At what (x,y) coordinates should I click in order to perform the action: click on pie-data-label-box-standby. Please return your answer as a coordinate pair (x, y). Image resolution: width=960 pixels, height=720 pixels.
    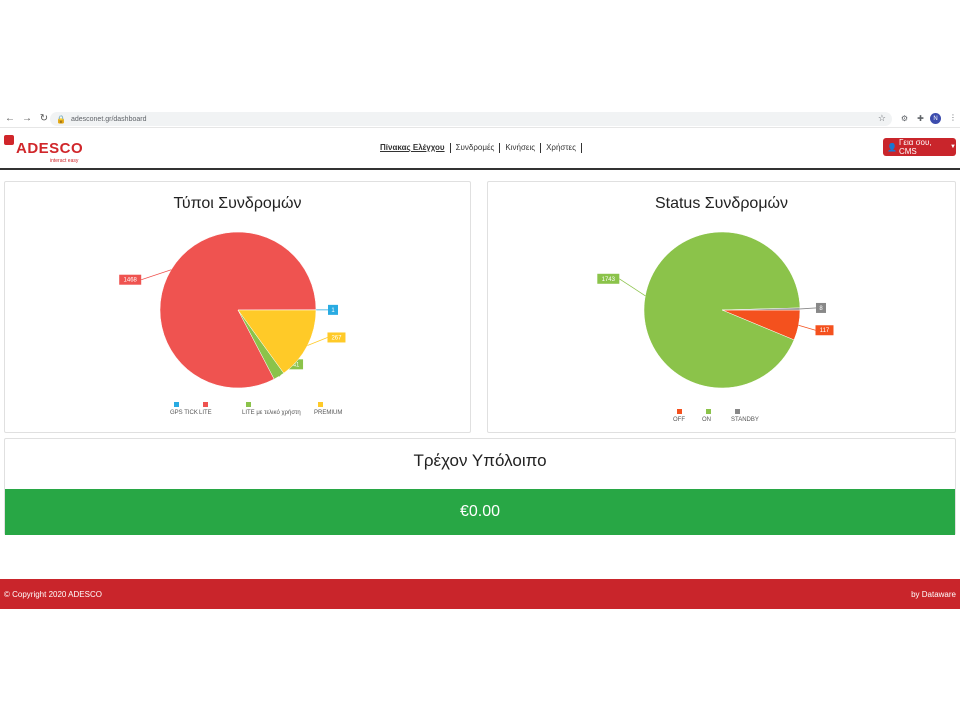
    Looking at the image, I should click on (820, 307).